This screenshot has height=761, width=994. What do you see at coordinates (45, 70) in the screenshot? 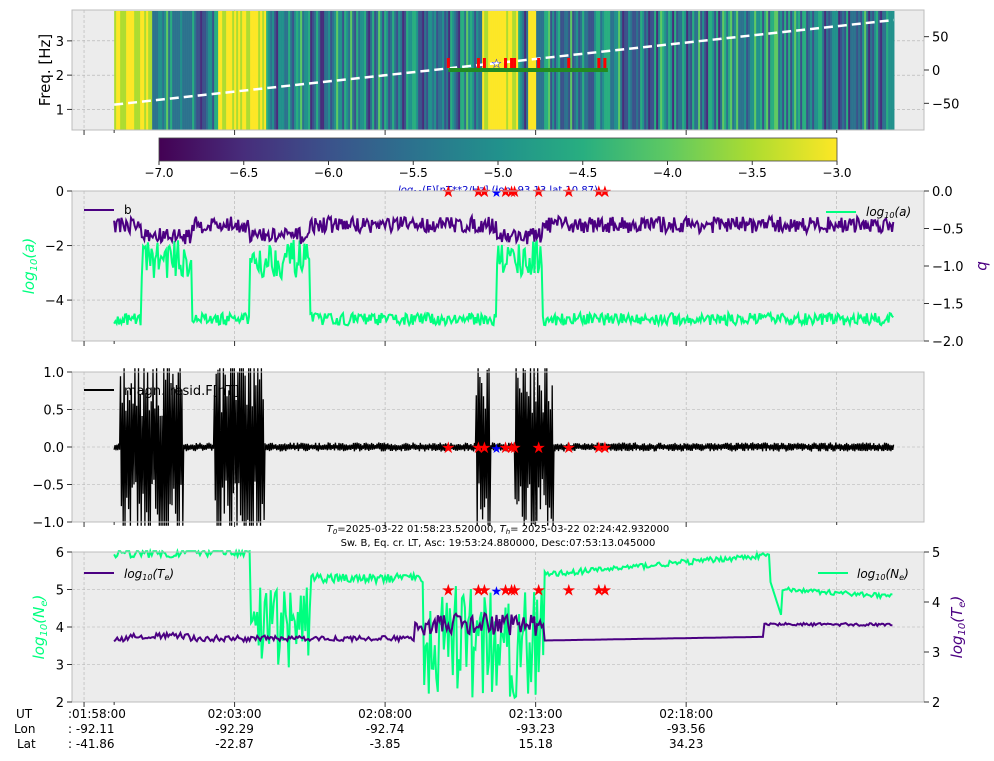
I see `spectrogram-ylabel: Freq. [Hz]` at bounding box center [45, 70].